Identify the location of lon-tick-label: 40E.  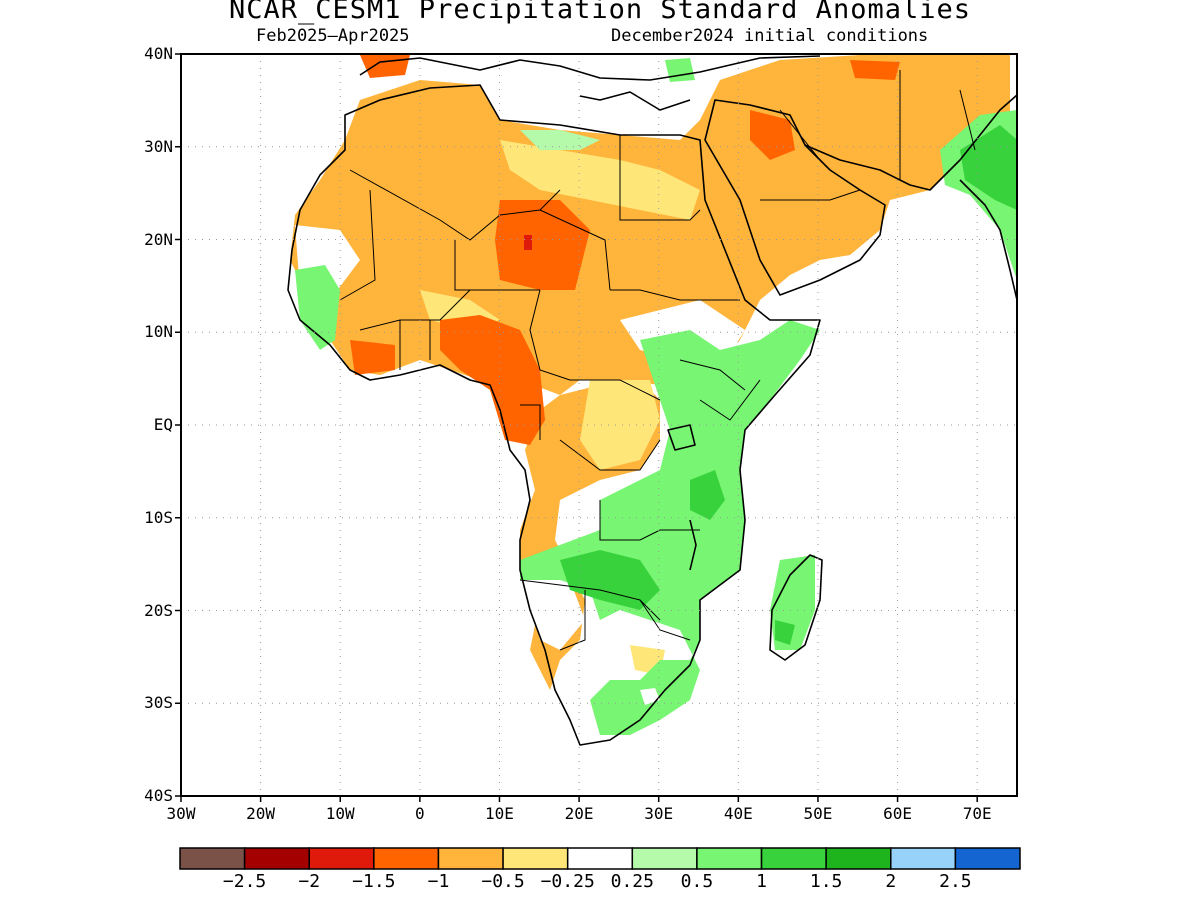
(738, 813).